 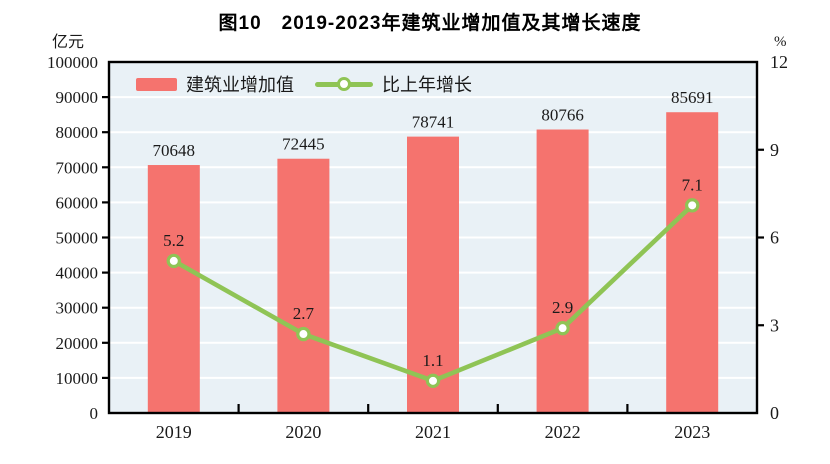 I want to click on right-axis-unit-label: %, so click(x=780, y=42).